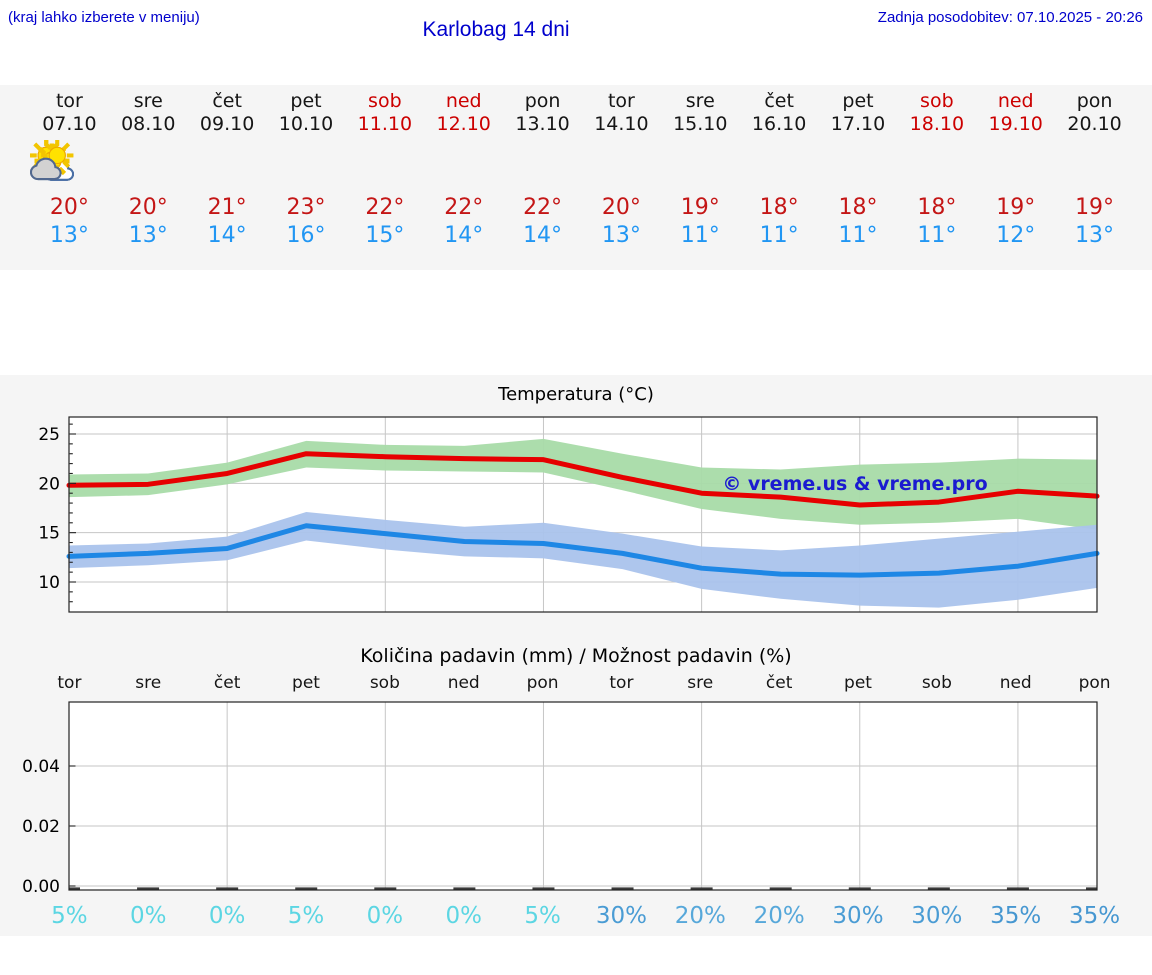 This screenshot has height=975, width=1152. Describe the element at coordinates (306, 683) in the screenshot. I see `precip-day-label: pet` at that location.